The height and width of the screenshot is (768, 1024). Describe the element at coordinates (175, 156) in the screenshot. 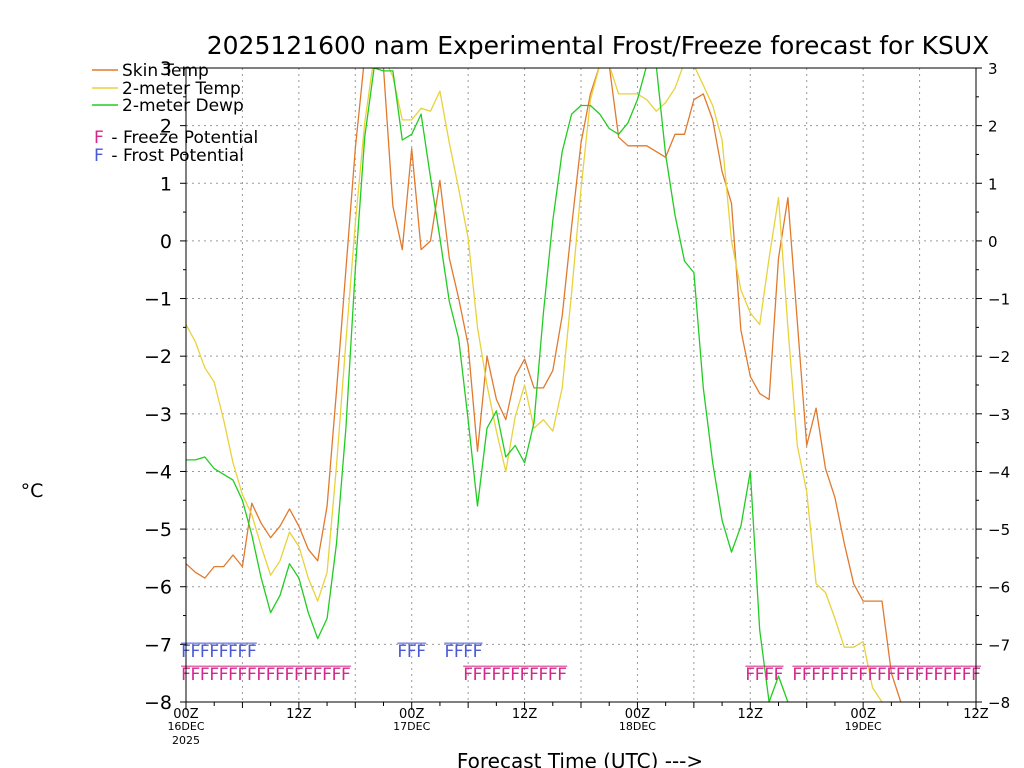

I see `legend-frost-text: - Frost Potential` at that location.